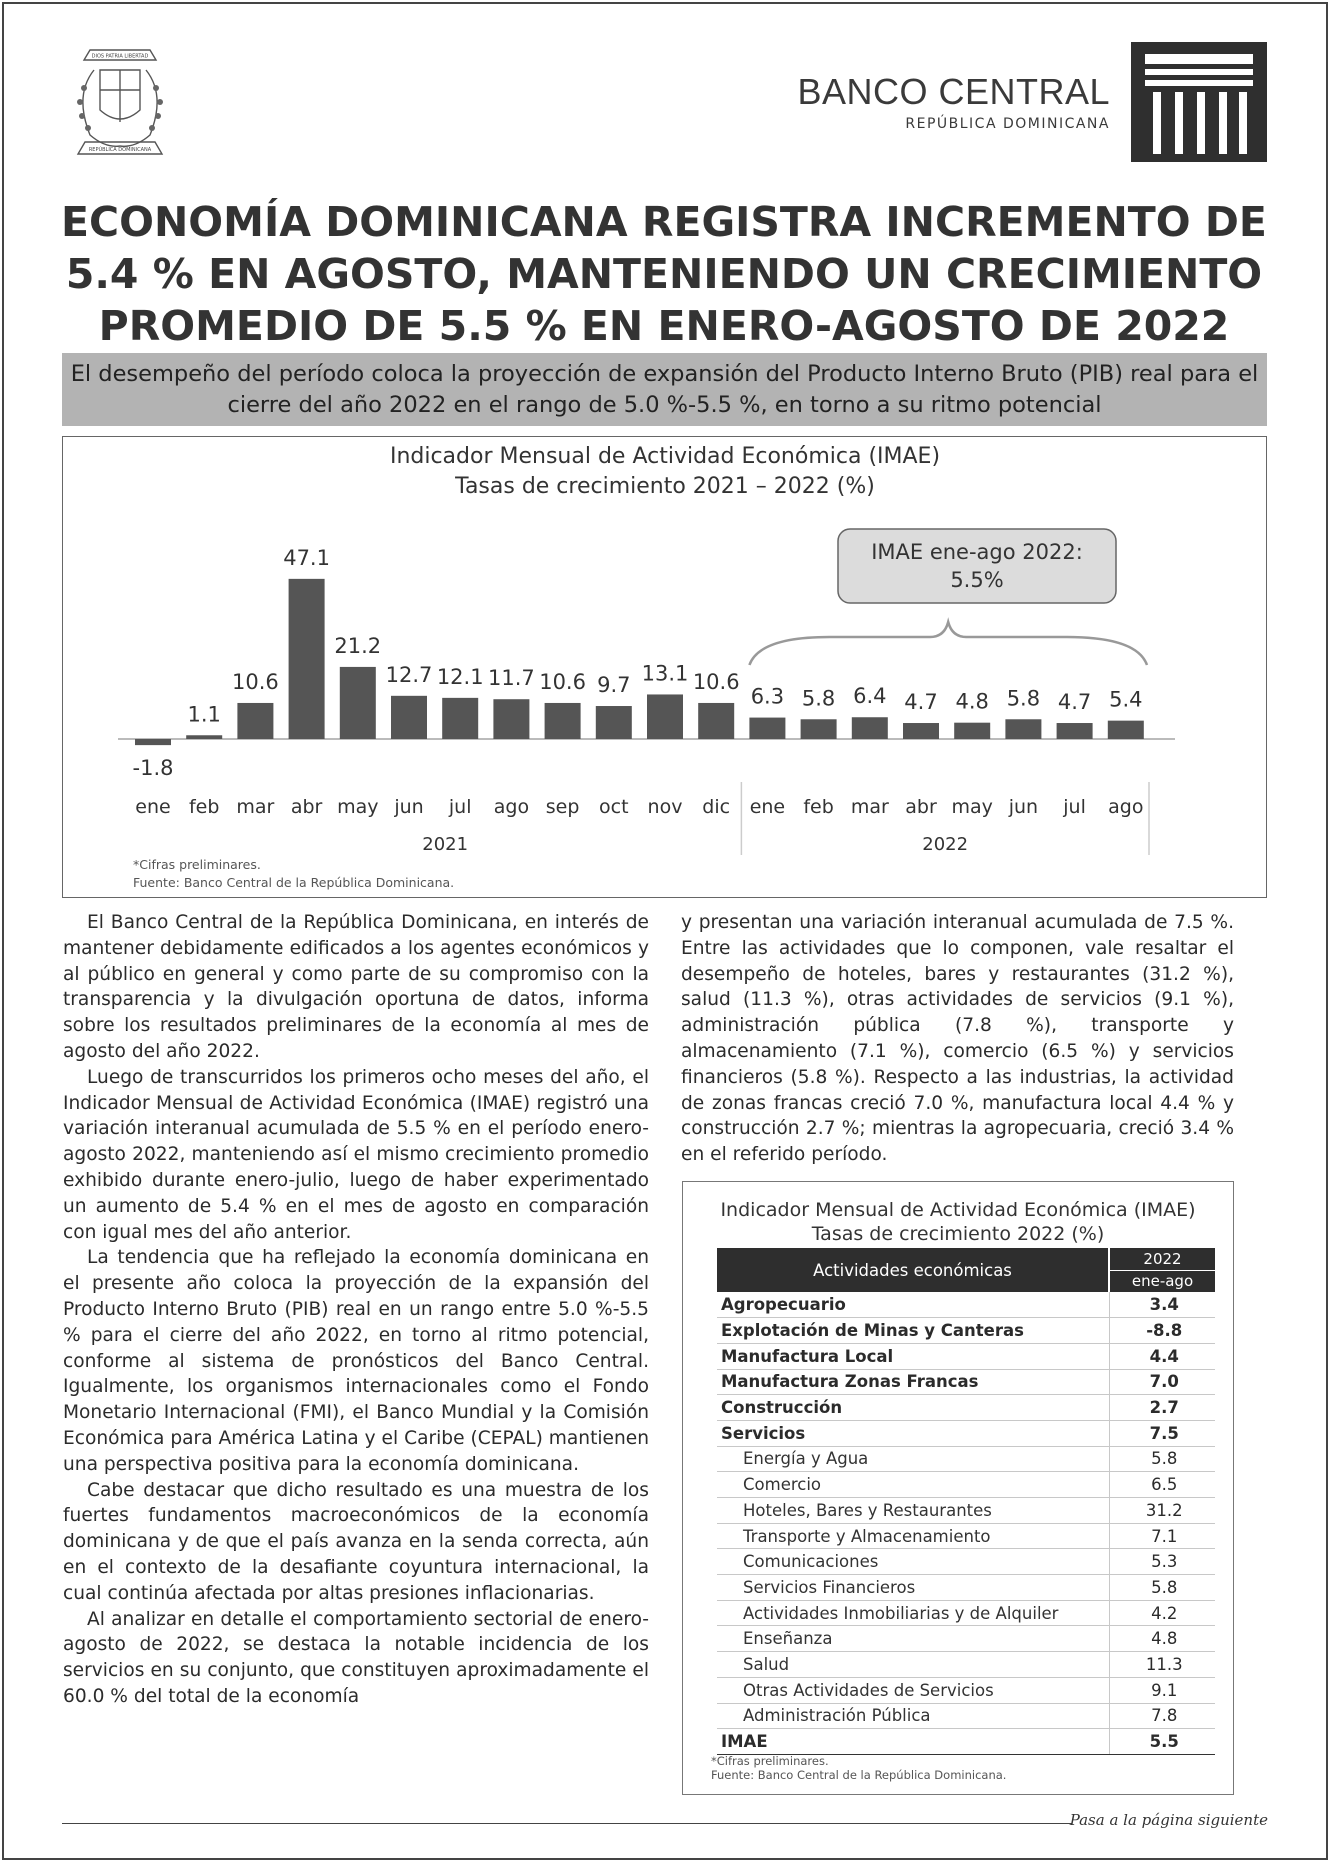 Image resolution: width=1330 pixels, height=1862 pixels. I want to click on chart-data-label: 4.8, so click(971, 702).